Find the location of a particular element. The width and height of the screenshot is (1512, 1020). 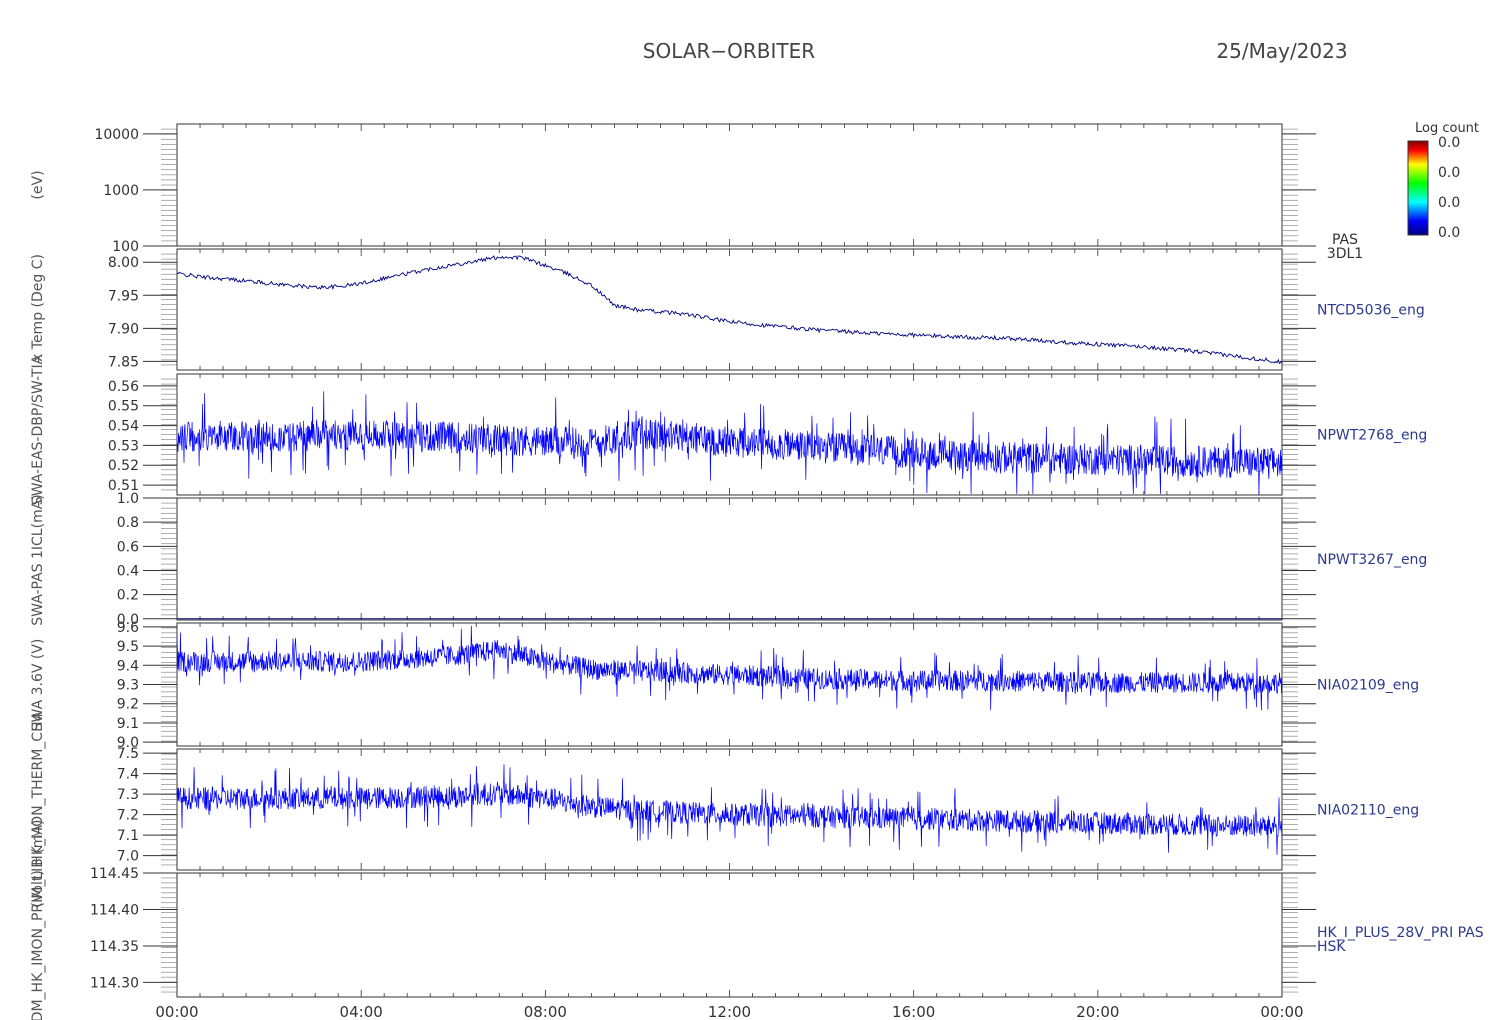

panel-ntcd5036: 8.00 7.95 7.90 7.85 NTCD5036_eng is located at coordinates (766, 309).